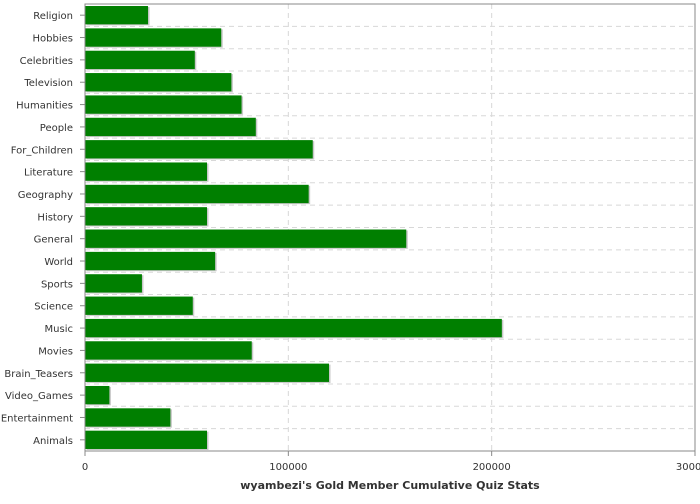 This screenshot has height=504, width=700. What do you see at coordinates (59, 329) in the screenshot?
I see `category-label: Music` at bounding box center [59, 329].